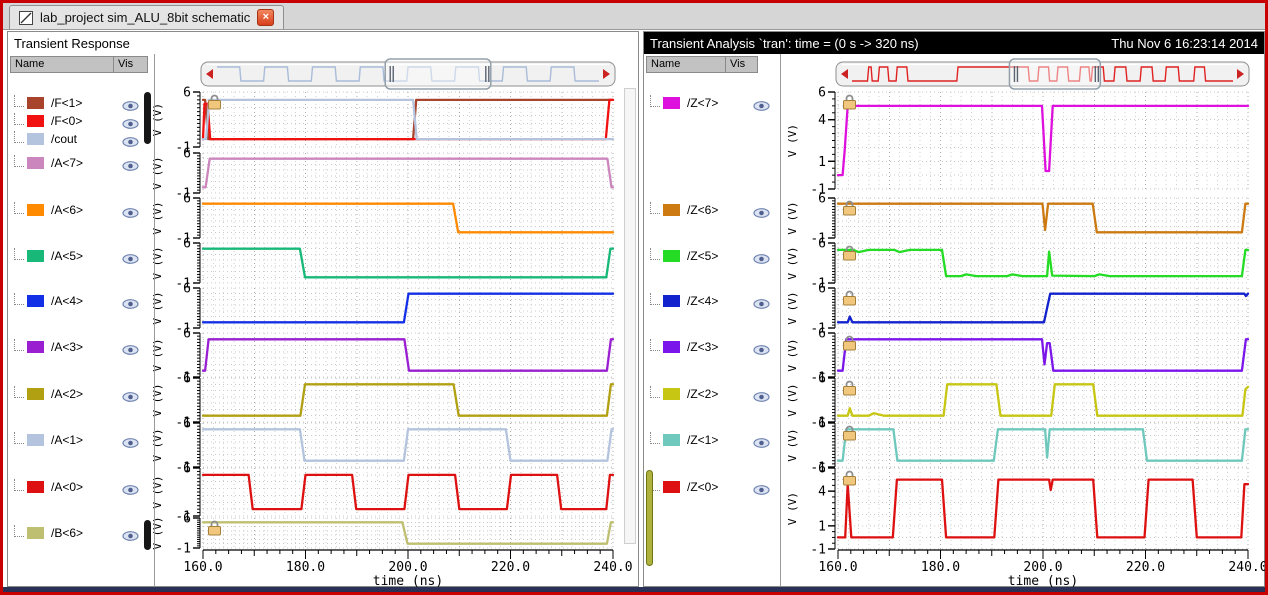 The image size is (1268, 595). Describe the element at coordinates (630, 316) in the screenshot. I see `left-vertical-scrollbar` at that location.